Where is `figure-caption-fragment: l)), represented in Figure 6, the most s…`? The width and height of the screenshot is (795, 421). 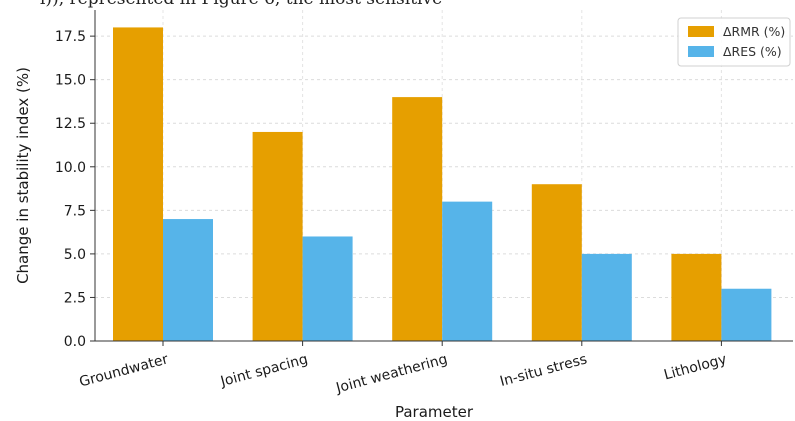
figure-caption-fragment: l)), represented in Figure 6, the most s… is located at coordinates (360, 4).